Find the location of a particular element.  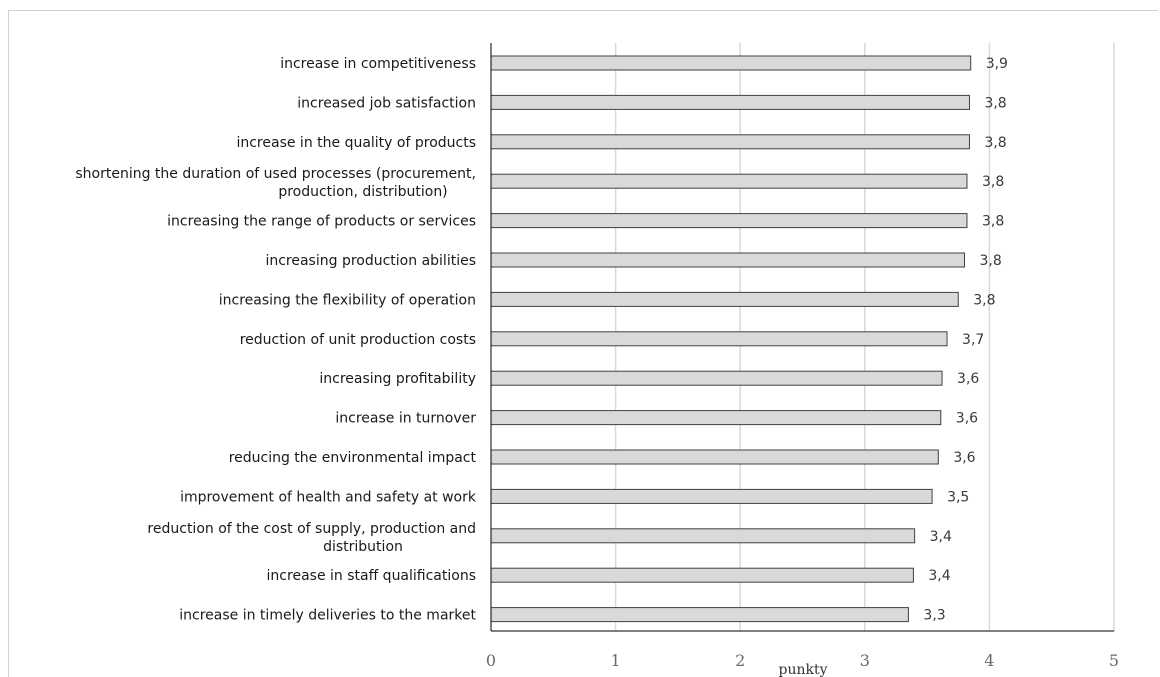

x-tick-label-2: 2 is located at coordinates (740, 660).